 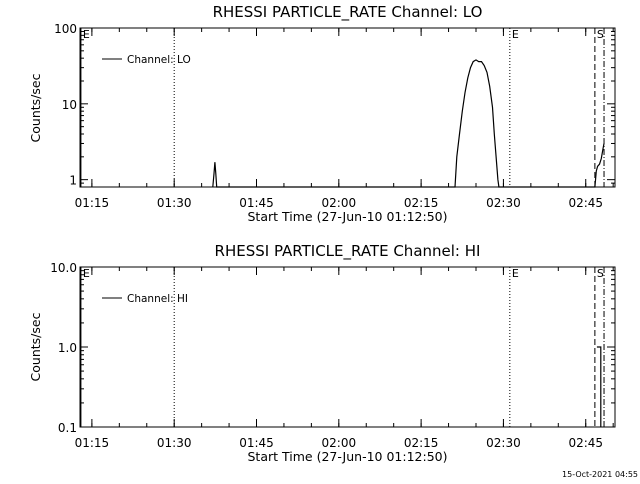 What do you see at coordinates (73, 181) in the screenshot?
I see `y-tick-label: 1` at bounding box center [73, 181].